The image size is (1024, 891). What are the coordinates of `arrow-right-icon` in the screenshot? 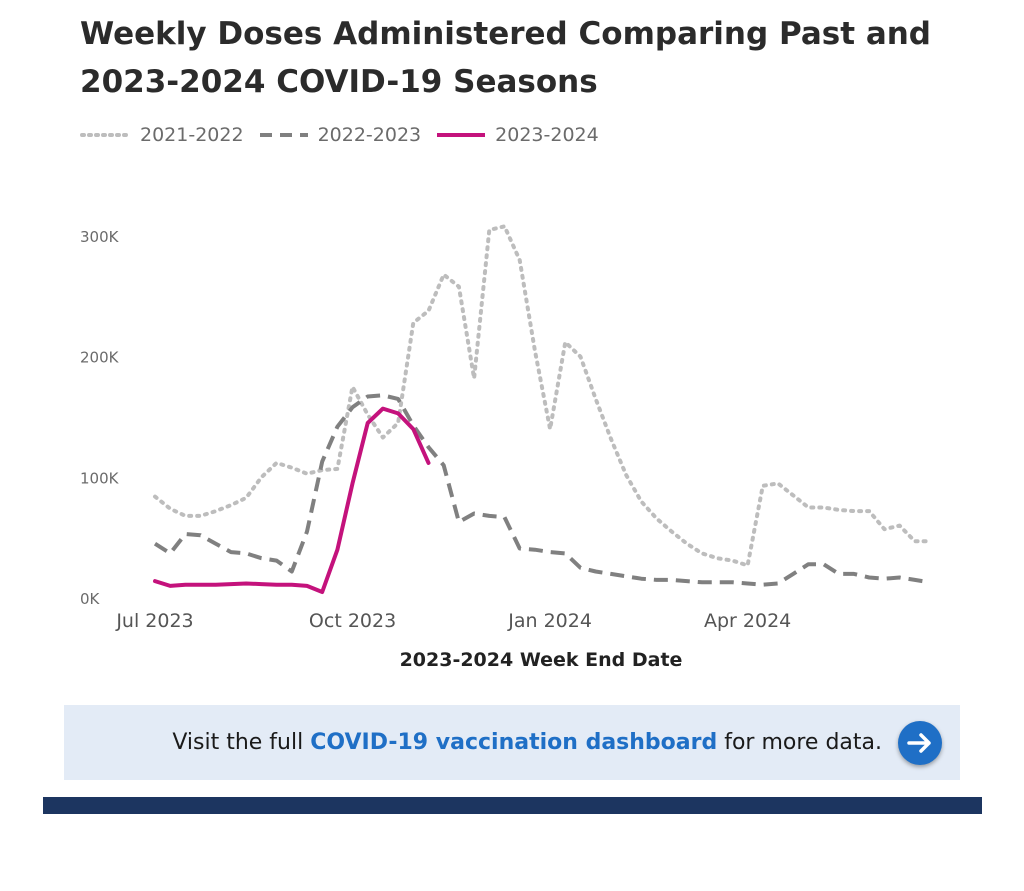 It's located at (919, 742).